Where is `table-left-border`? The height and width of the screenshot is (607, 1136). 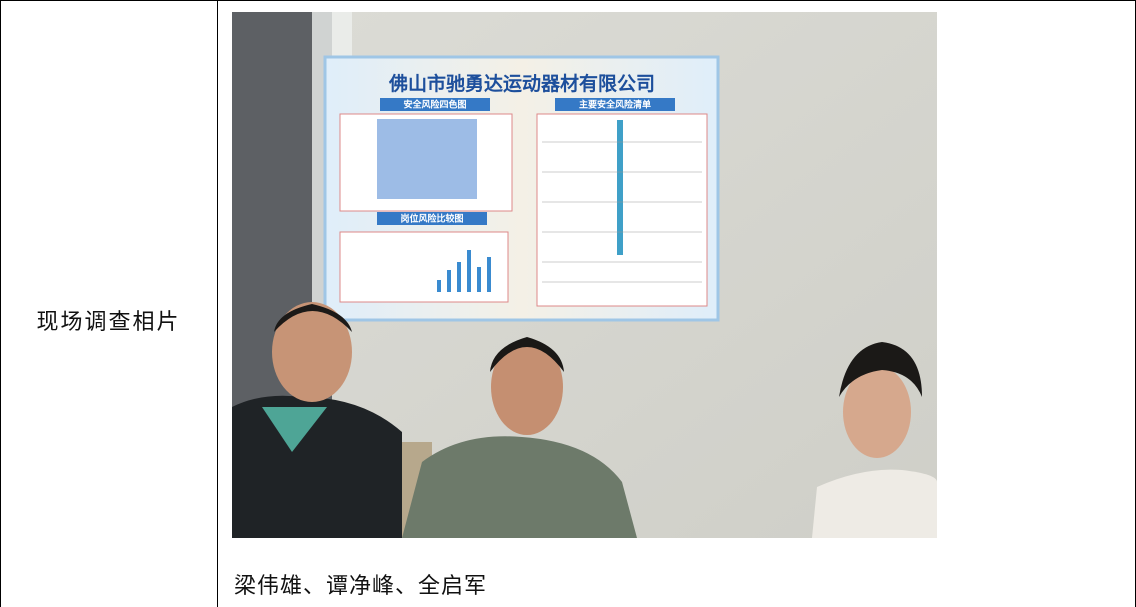 table-left-border is located at coordinates (0, 303).